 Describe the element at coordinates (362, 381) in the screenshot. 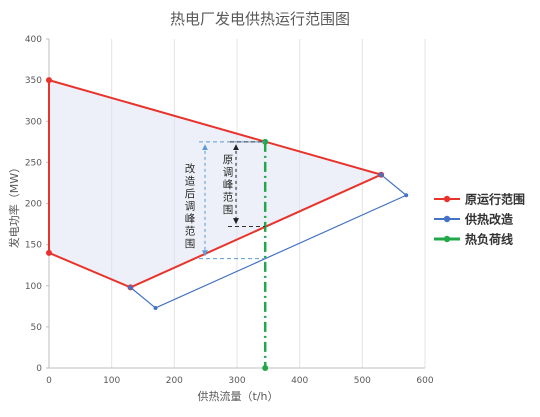

I see `x-tick-500: 500` at that location.